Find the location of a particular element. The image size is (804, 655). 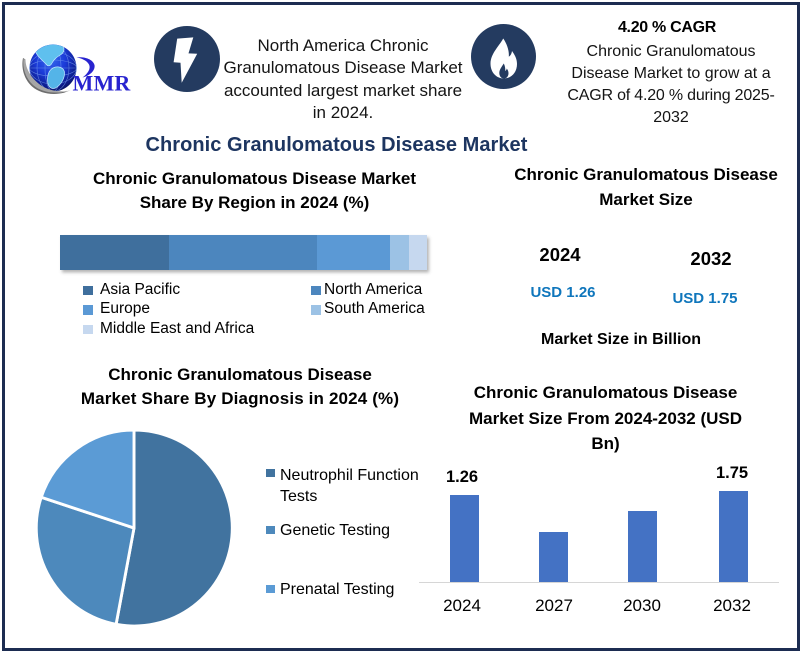

svg-text: MMR is located at coordinates (102, 83).